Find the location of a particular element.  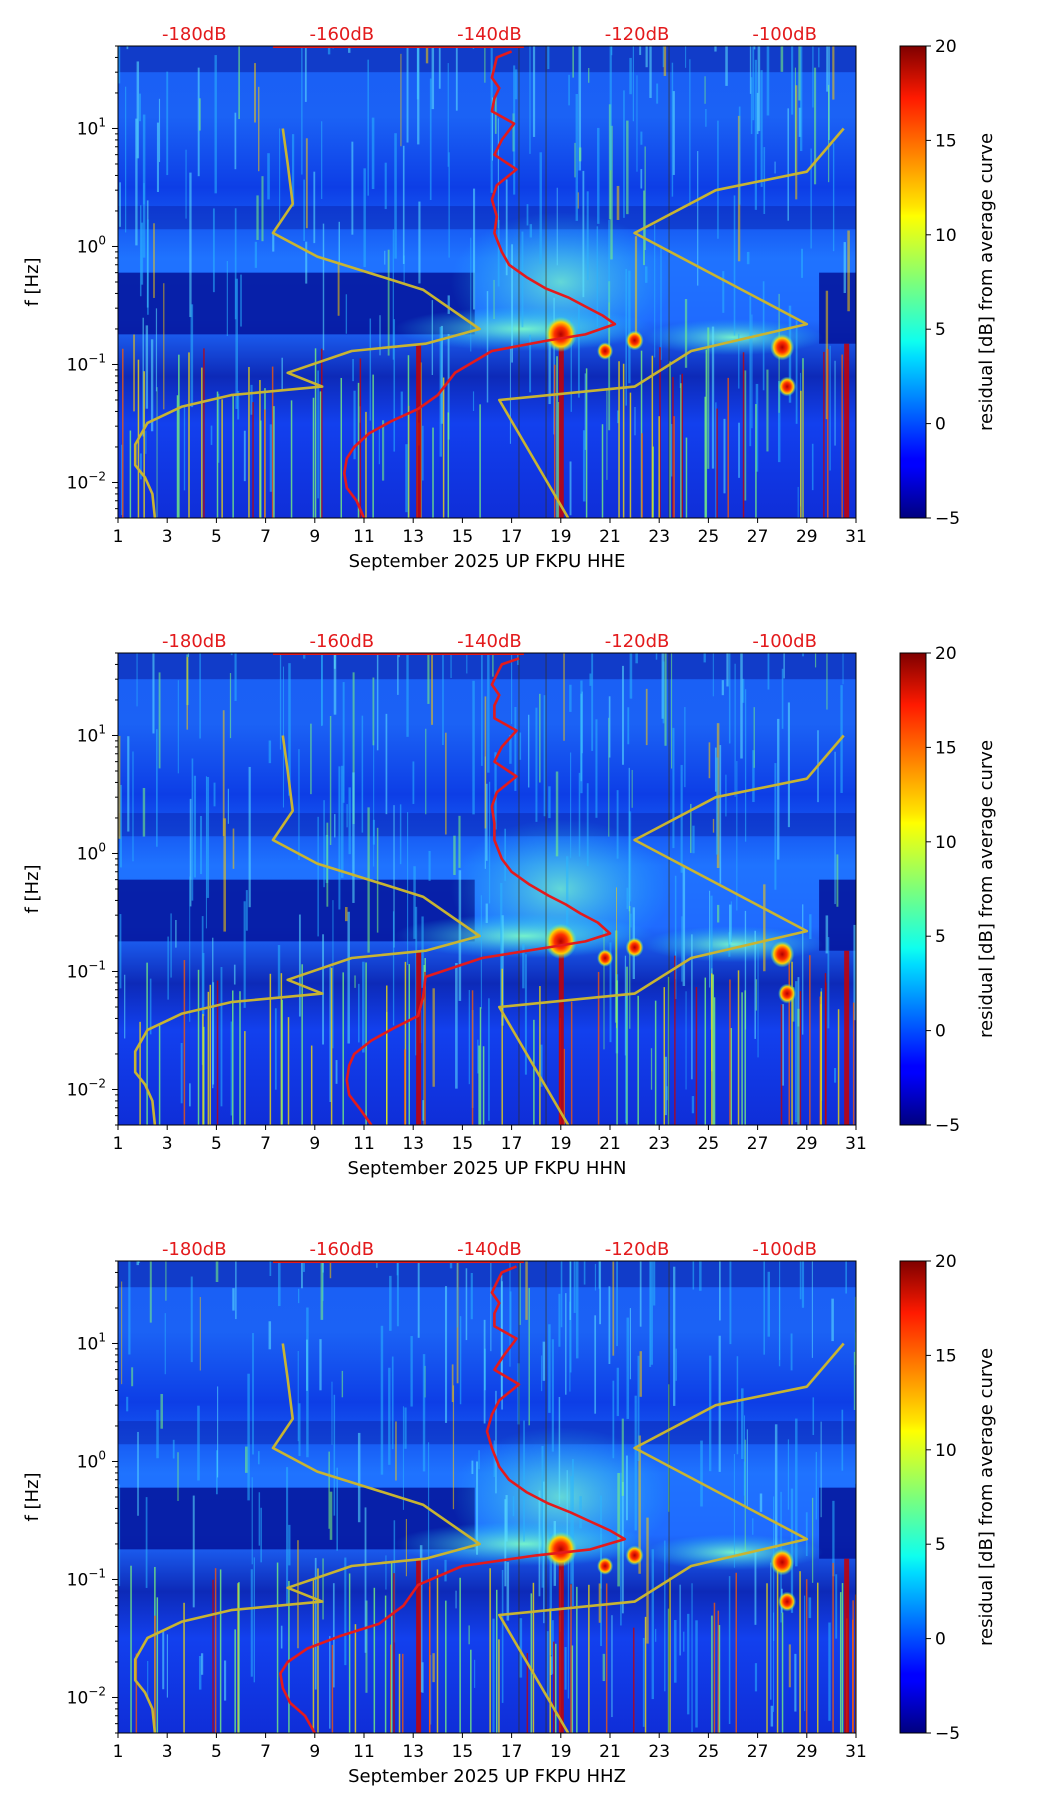

x-tick-label: 21 is located at coordinates (610, 537).